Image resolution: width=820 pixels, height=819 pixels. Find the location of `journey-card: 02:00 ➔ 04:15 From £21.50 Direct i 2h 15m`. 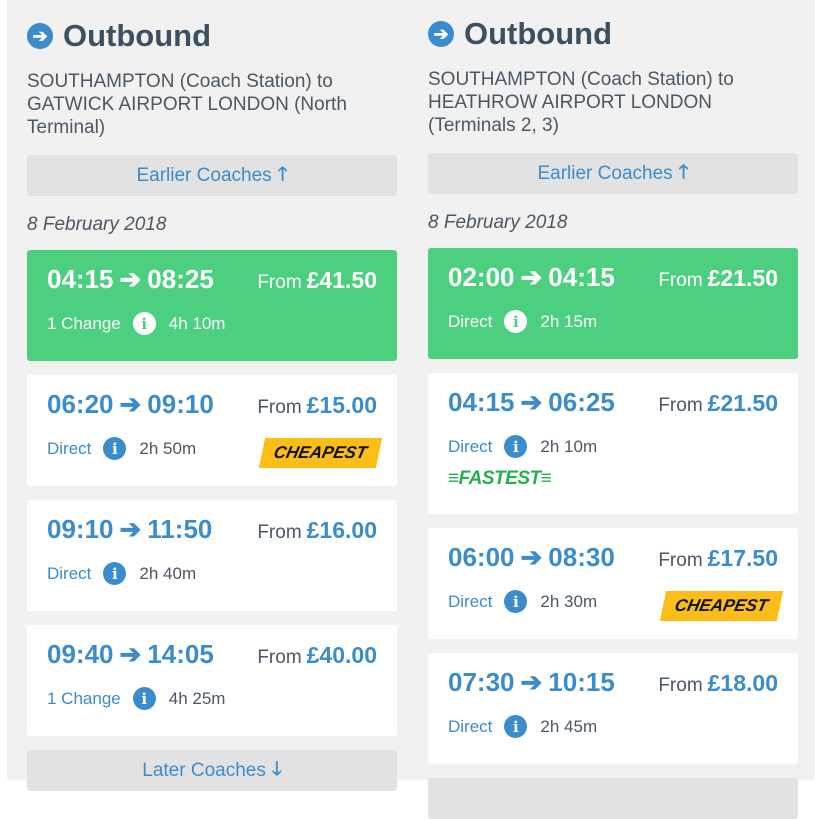

journey-card: 02:00 ➔ 04:15 From £21.50 Direct i 2h 15m is located at coordinates (613, 303).